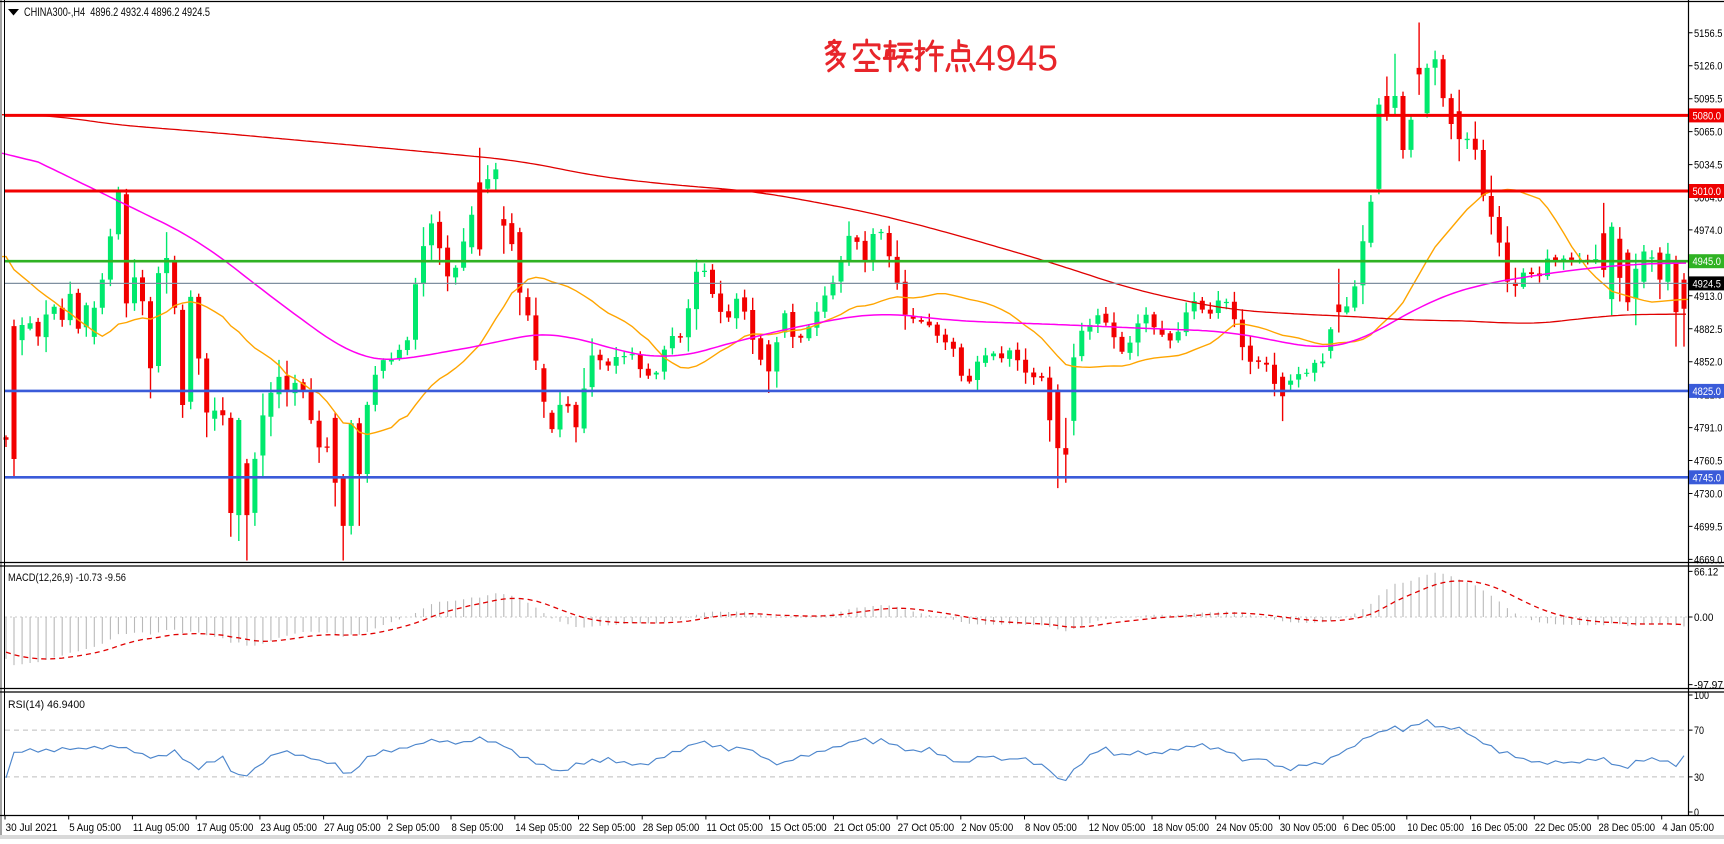 This screenshot has width=1724, height=844. Describe the element at coordinates (1708, 330) in the screenshot. I see `svg-text: 4882.5` at that location.